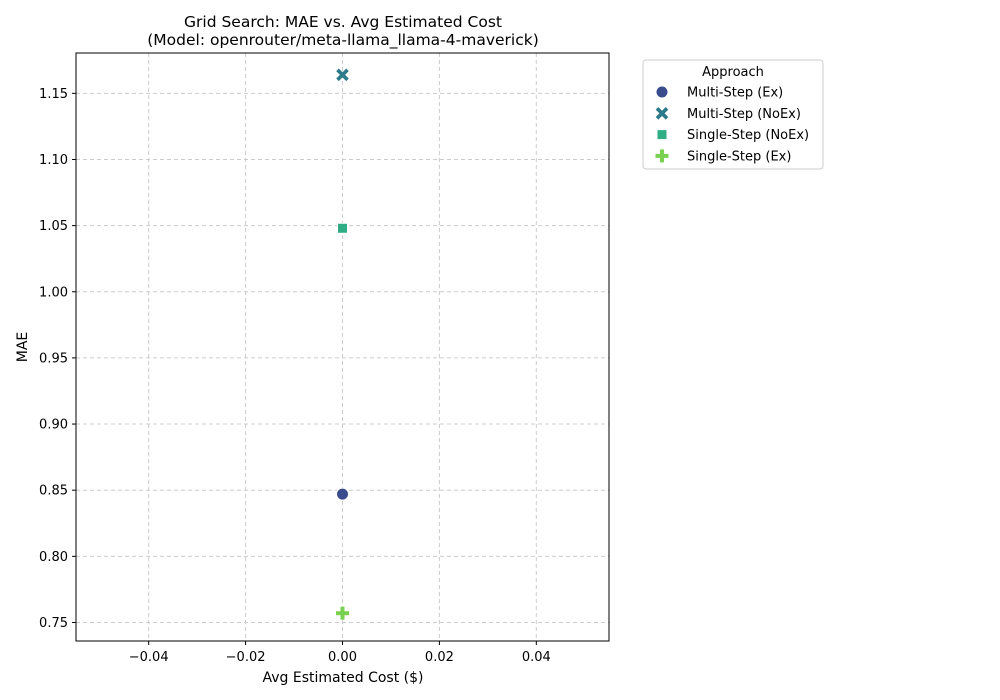 The width and height of the screenshot is (1000, 700). I want to click on legend-item: Single-Step (NoEx), so click(732, 135).